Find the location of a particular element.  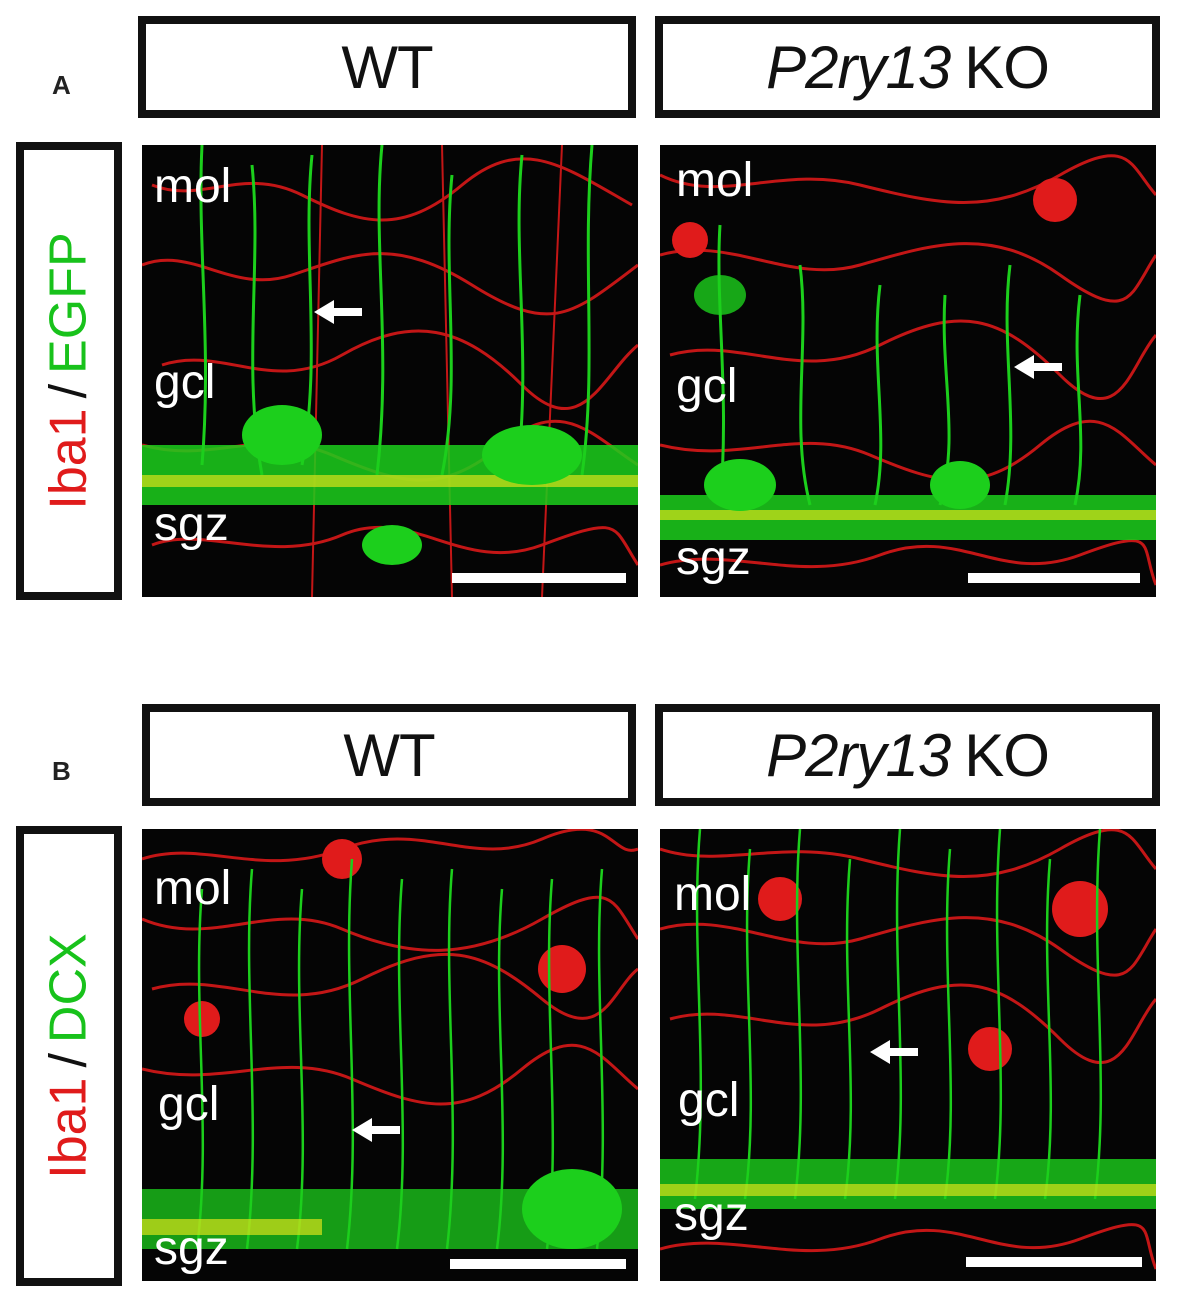

micrograph-ko-a: mol gcl sgz is located at coordinates (908, 371).